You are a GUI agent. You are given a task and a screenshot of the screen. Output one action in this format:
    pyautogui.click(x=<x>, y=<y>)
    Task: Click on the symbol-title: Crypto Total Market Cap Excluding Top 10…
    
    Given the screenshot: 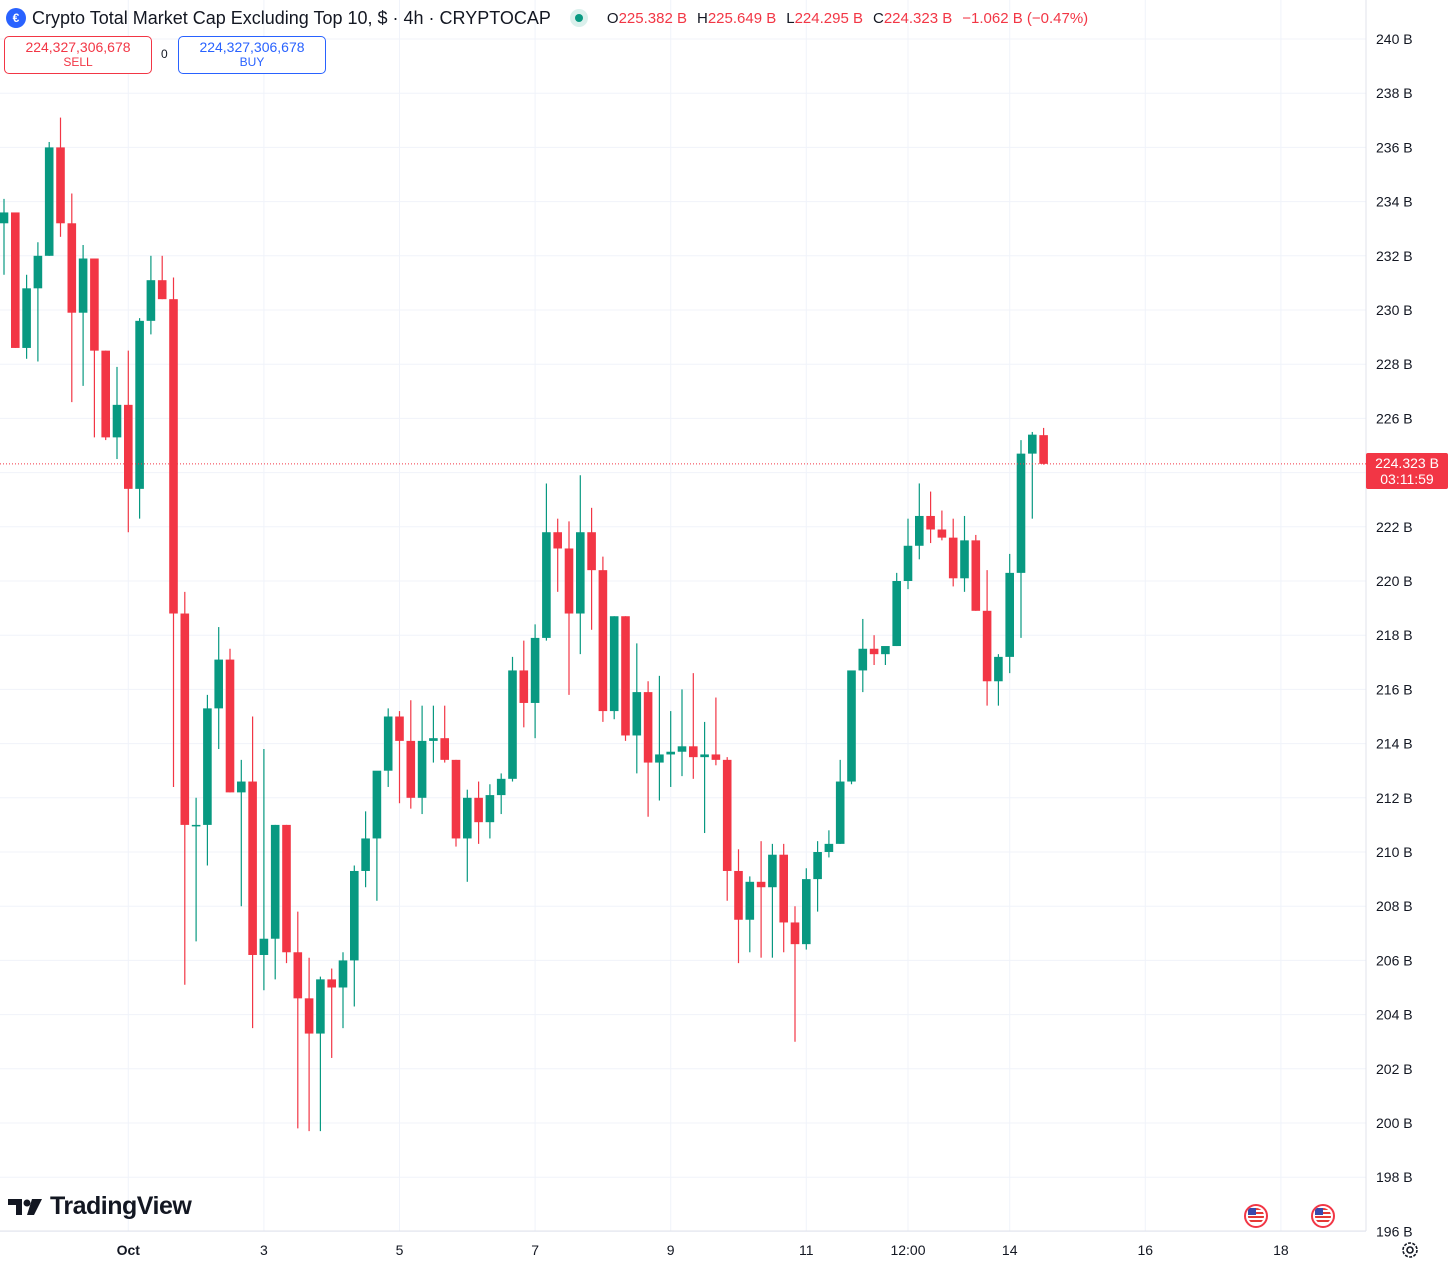 What is the action you would take?
    pyautogui.click(x=291, y=17)
    